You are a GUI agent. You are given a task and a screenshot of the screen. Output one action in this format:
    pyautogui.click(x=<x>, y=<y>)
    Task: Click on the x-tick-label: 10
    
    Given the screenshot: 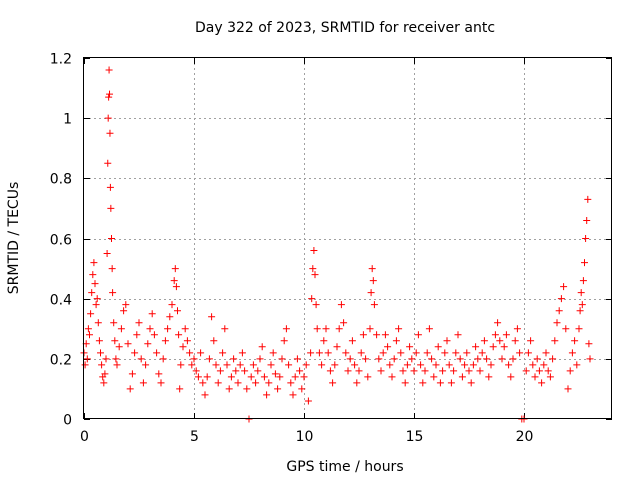 What is the action you would take?
    pyautogui.click(x=305, y=437)
    